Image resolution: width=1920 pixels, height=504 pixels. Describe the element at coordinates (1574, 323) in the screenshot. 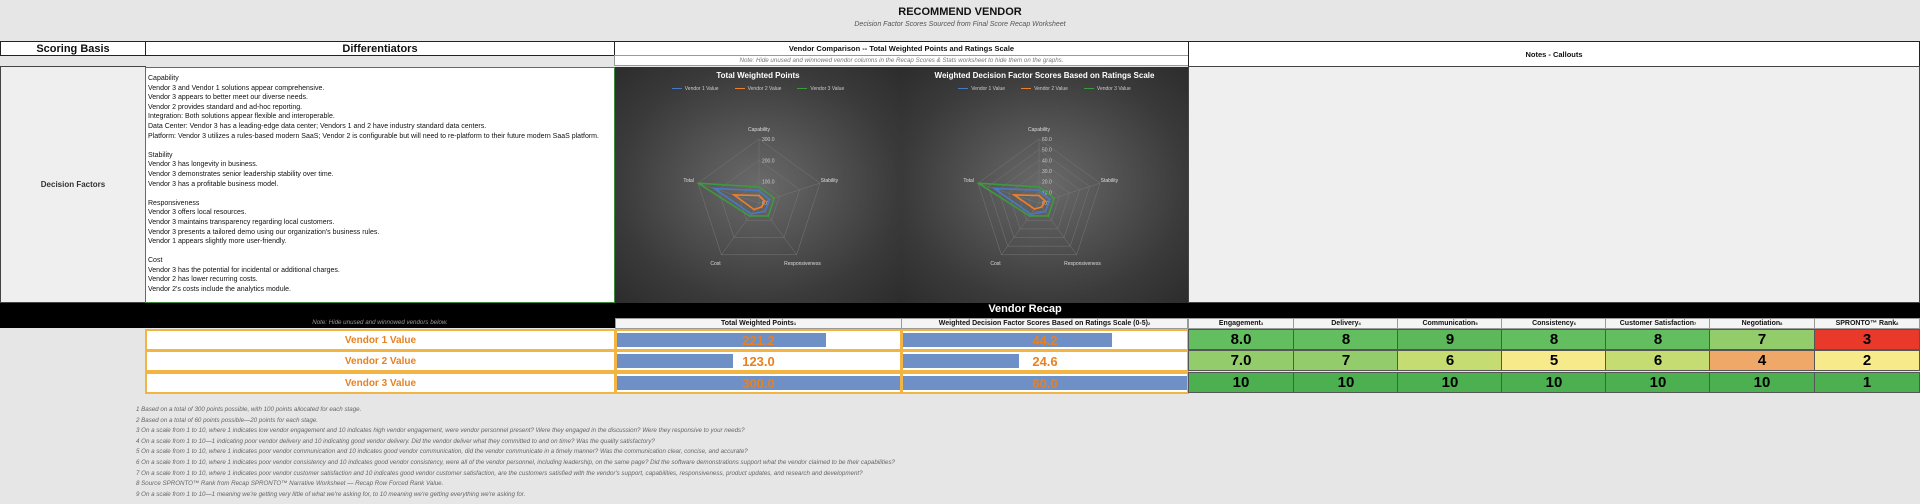

I see `footnote-ref: 6` at that location.